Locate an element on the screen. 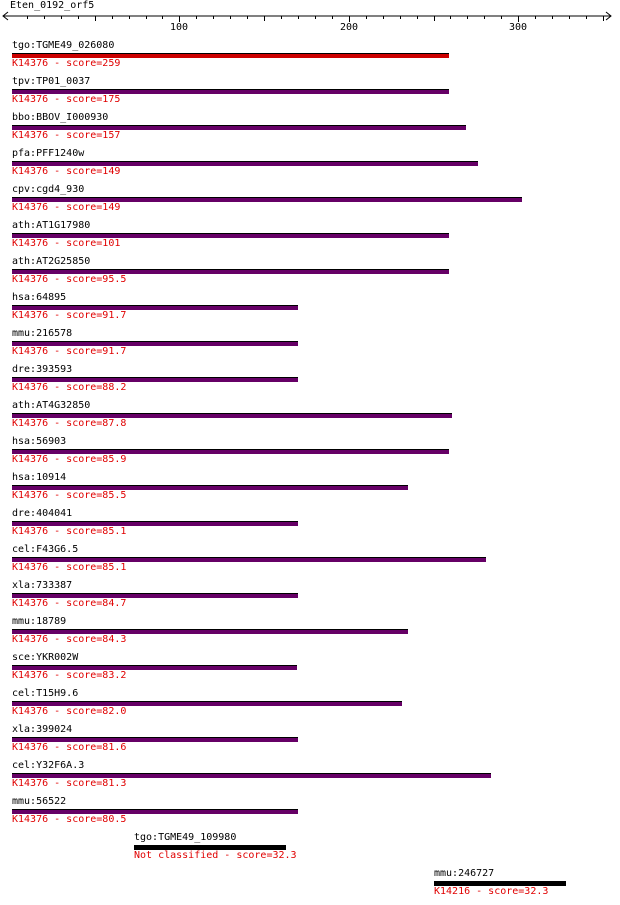 The width and height of the screenshot is (620, 905). hit-gene-link: xla:399024 is located at coordinates (42, 729).